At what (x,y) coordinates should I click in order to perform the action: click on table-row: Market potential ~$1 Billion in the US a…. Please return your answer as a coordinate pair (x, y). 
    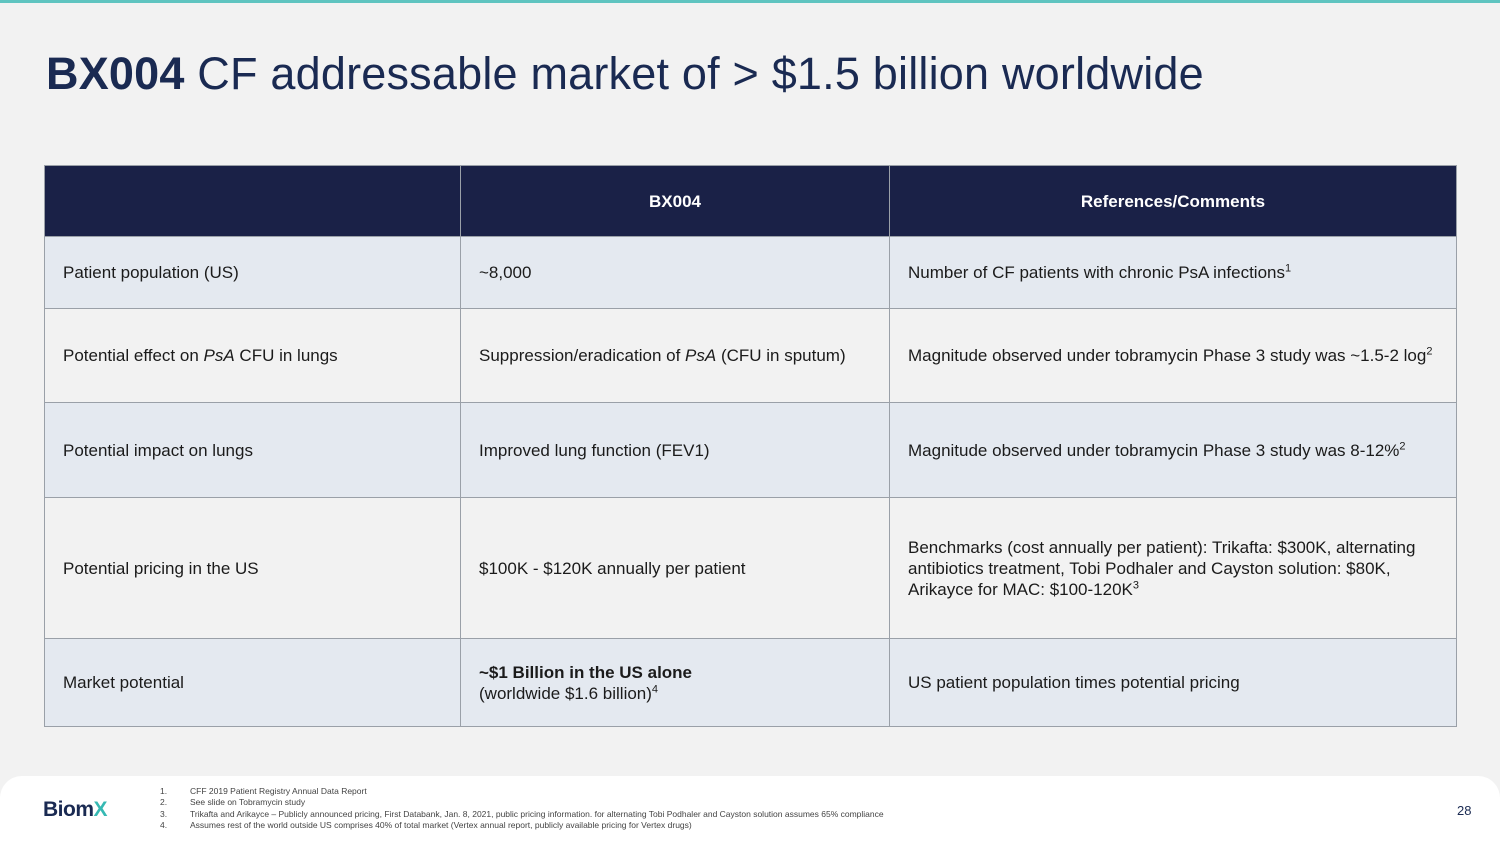
    Looking at the image, I should click on (750, 682).